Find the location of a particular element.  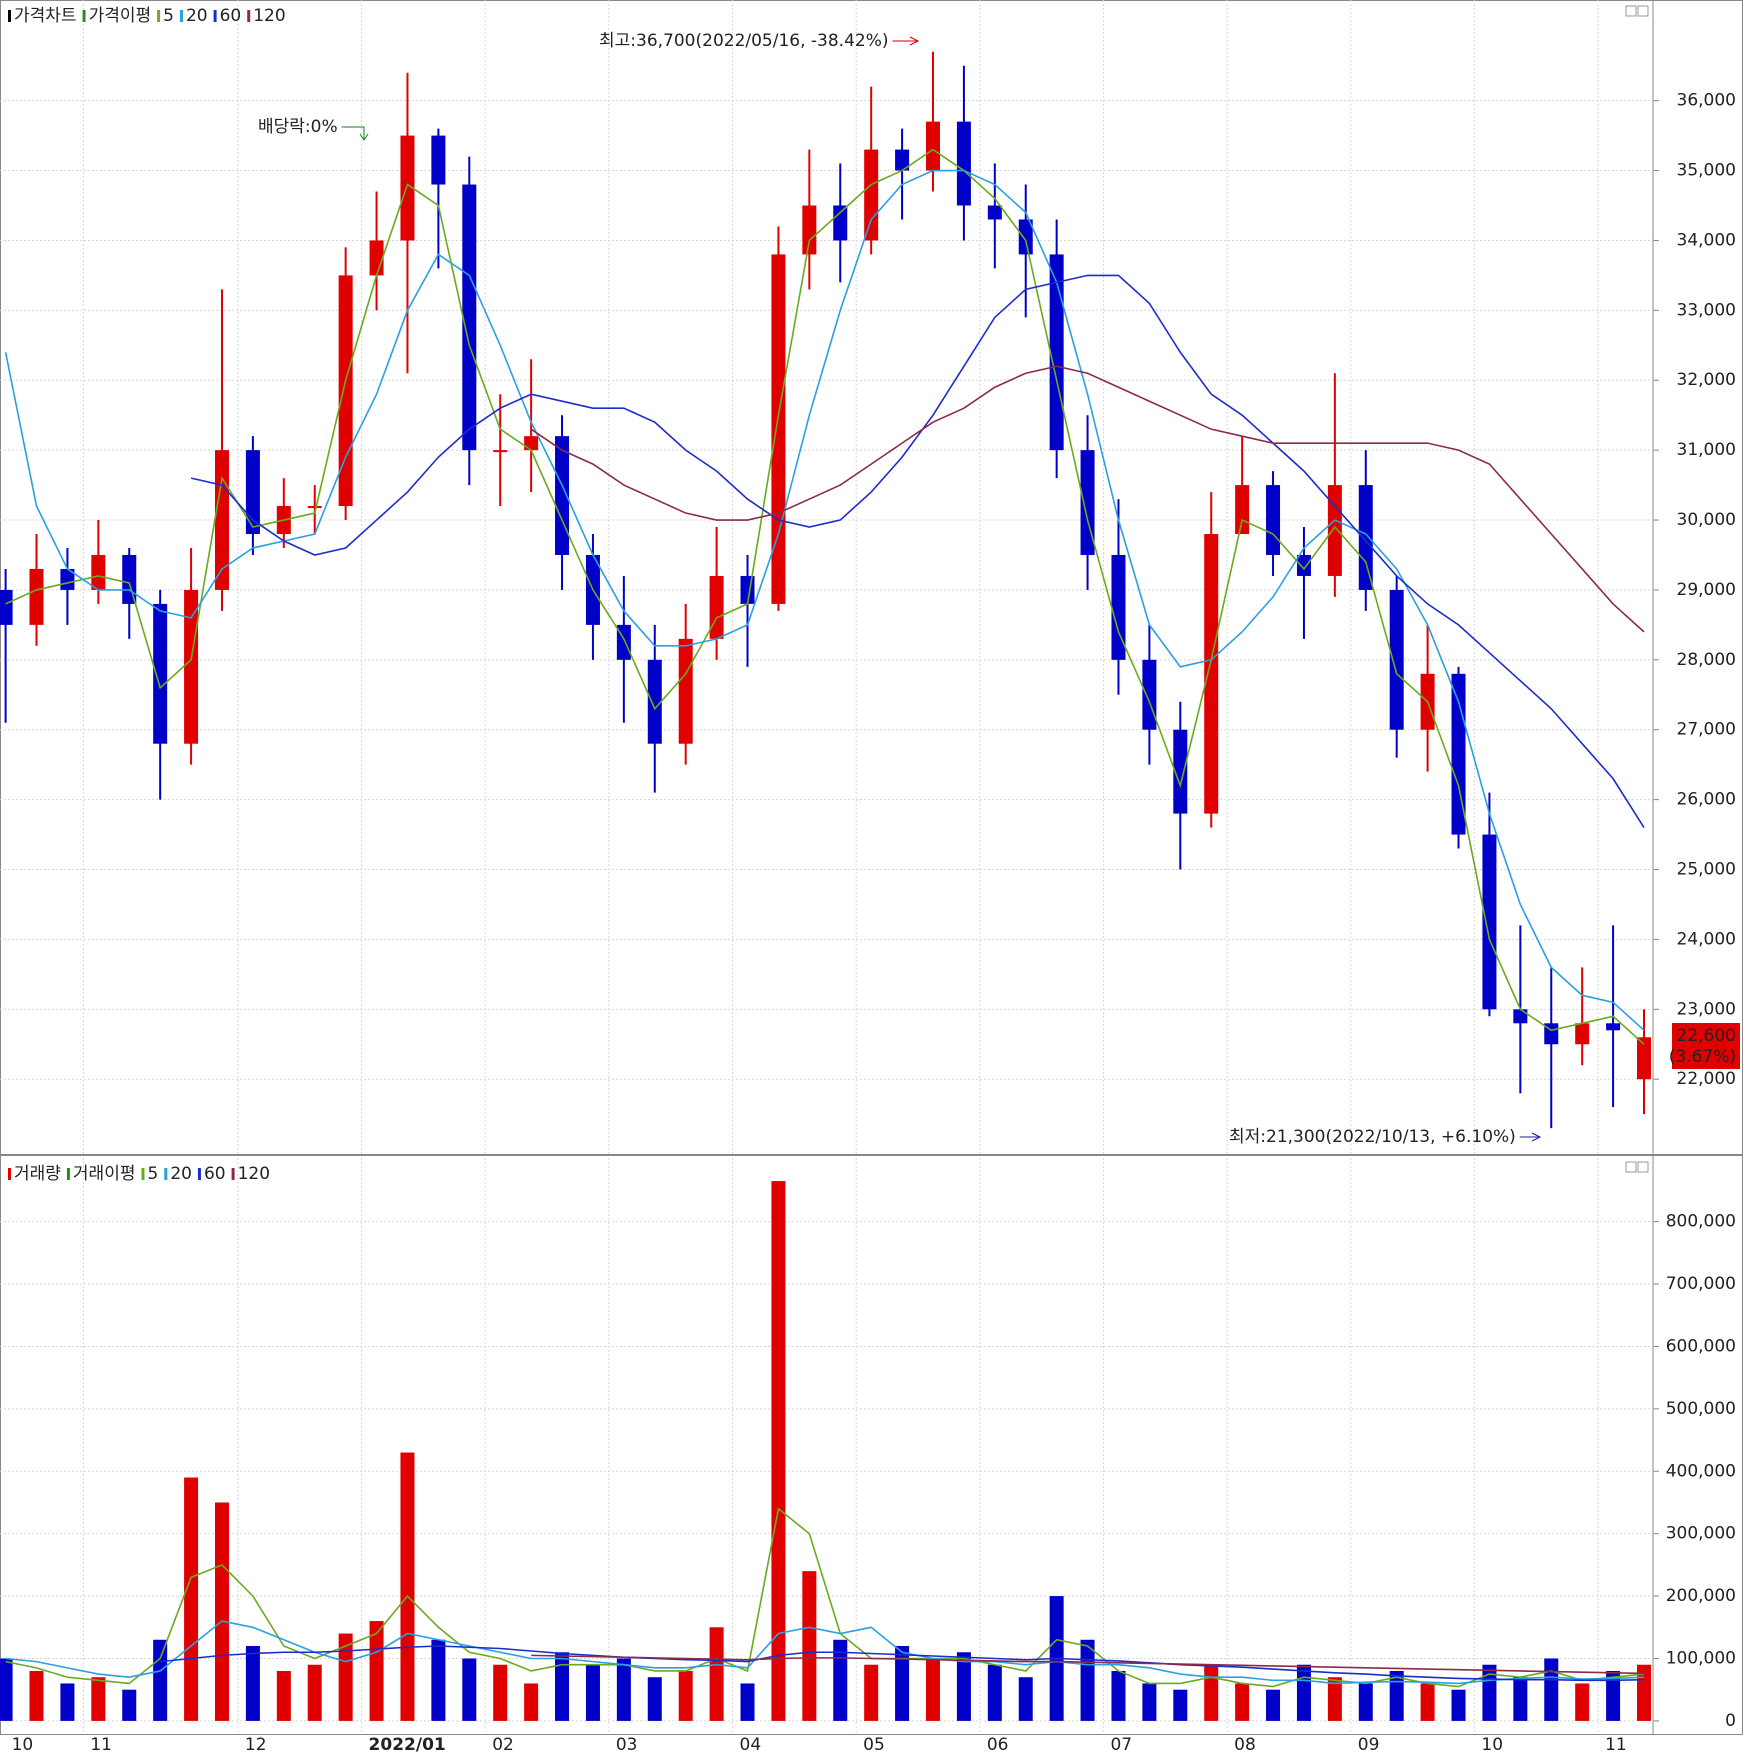

y-tick-label: 32,000 is located at coordinates (1706, 380).